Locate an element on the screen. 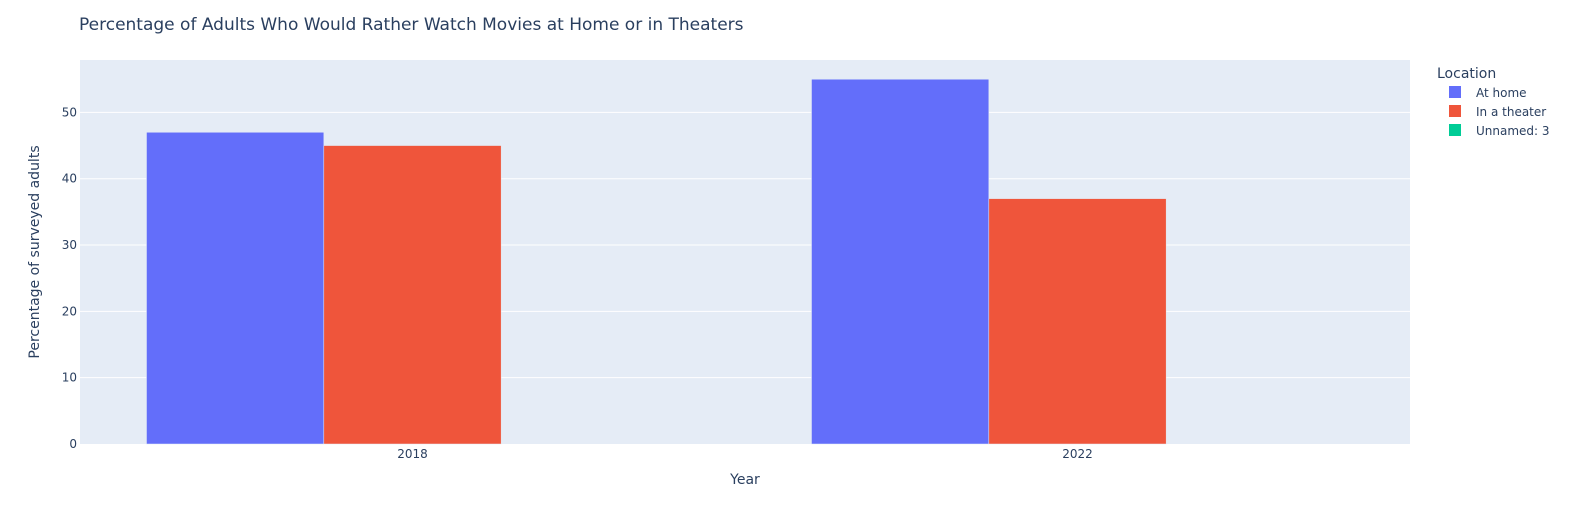 This screenshot has width=1572, height=529. legend-items: At home In a theater Unnamed: 3 is located at coordinates (1499, 112).